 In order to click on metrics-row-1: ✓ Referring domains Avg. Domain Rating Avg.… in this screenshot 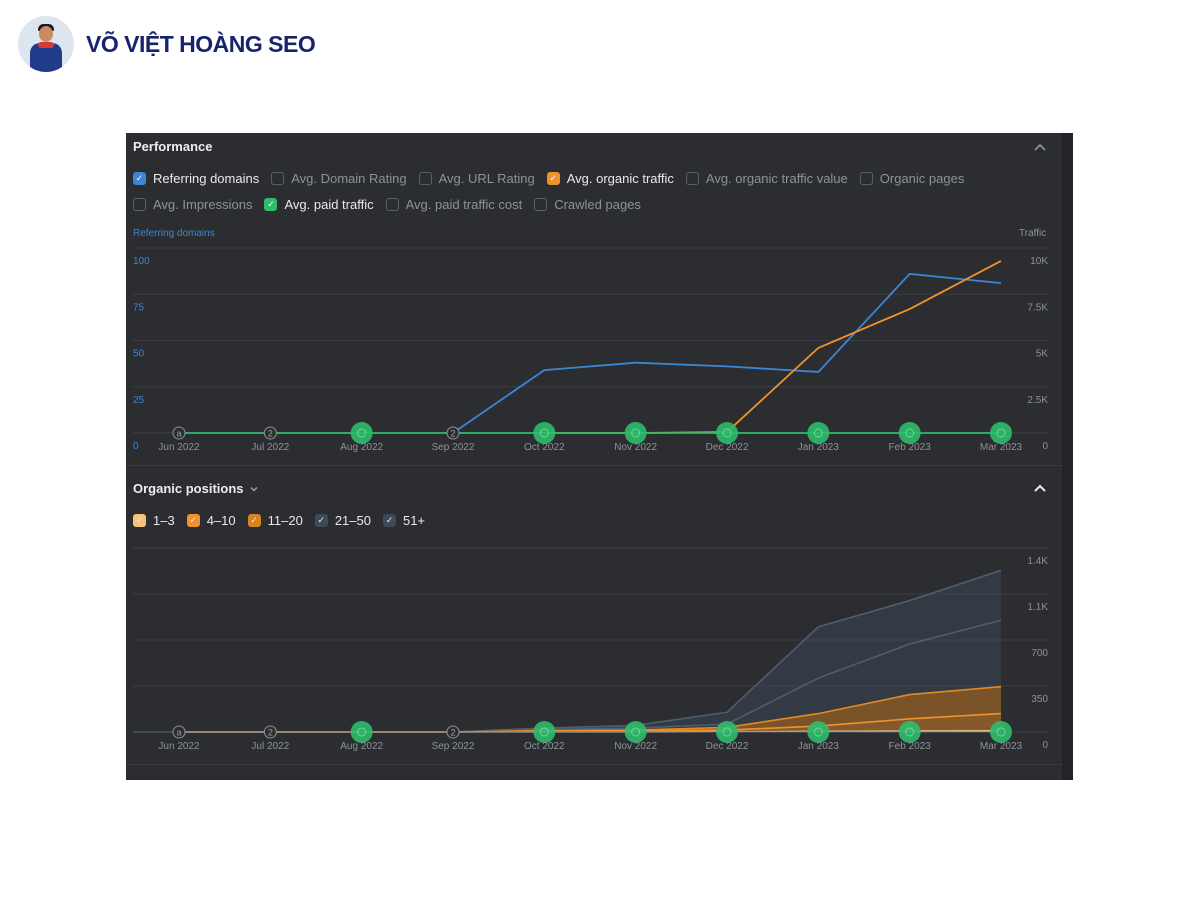, I will do `click(554, 178)`.